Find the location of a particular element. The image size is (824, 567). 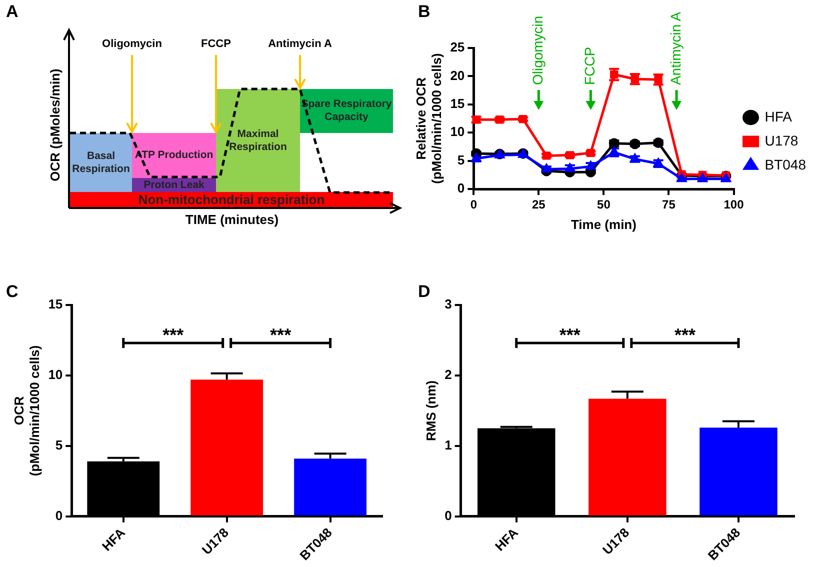

x-tick-label: 100 is located at coordinates (734, 205).